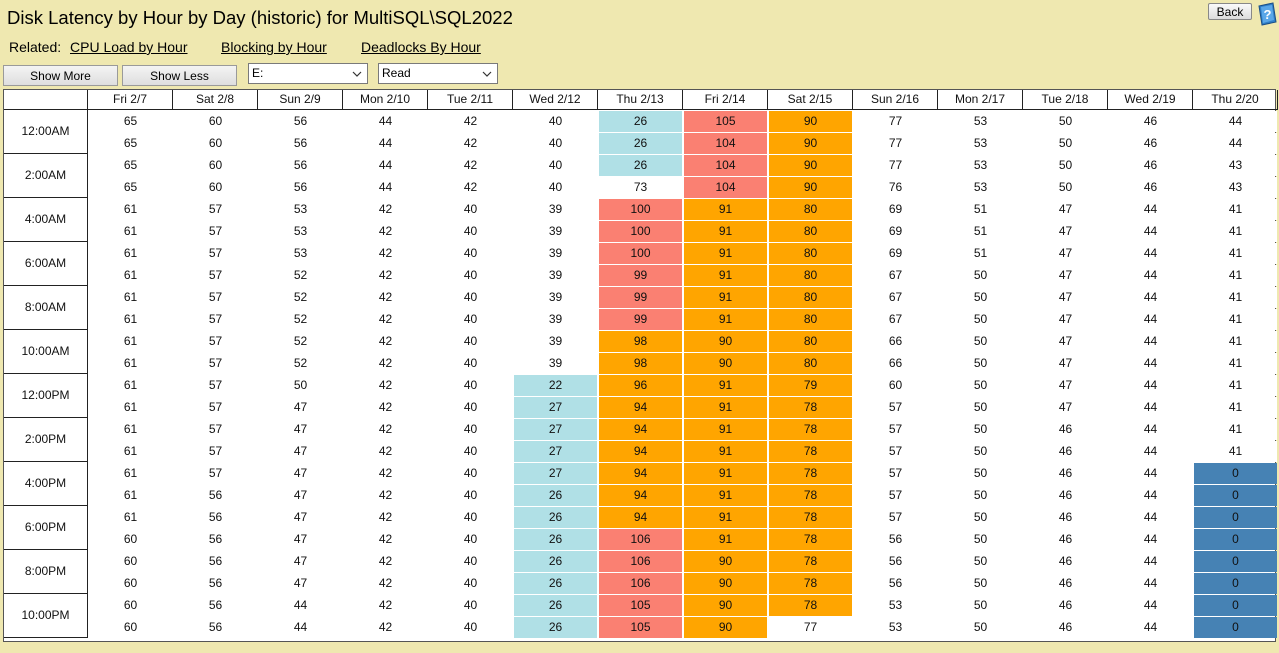 The height and width of the screenshot is (653, 1279). Describe the element at coordinates (438, 73) in the screenshot. I see `metric-select: Read` at that location.